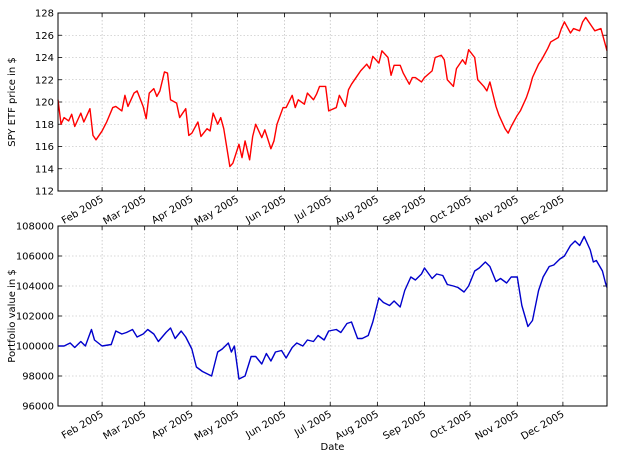  Describe the element at coordinates (35, 317) in the screenshot. I see `y-tick-label: 102000` at that location.